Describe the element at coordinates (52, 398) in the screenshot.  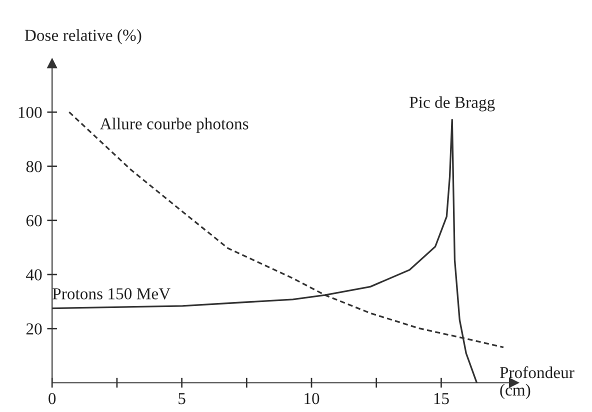
I see `x-tick-label: 0` at that location.